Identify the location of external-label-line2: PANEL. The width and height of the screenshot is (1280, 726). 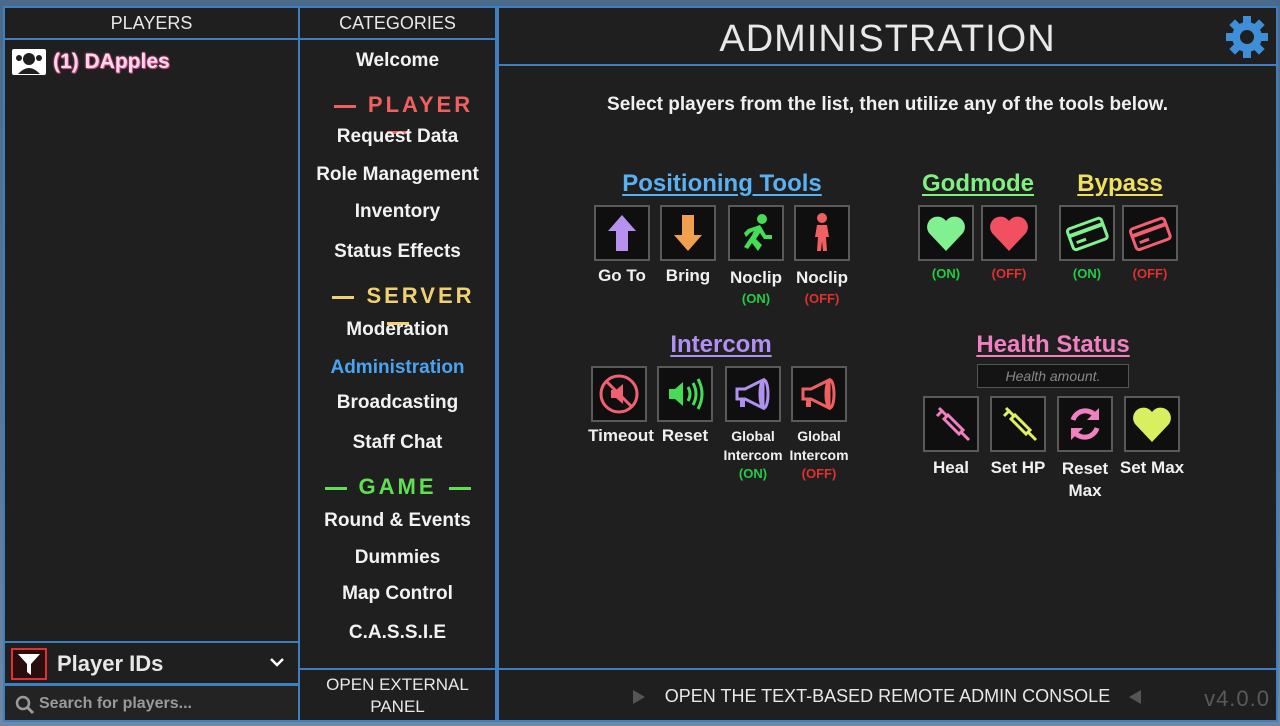
(397, 706).